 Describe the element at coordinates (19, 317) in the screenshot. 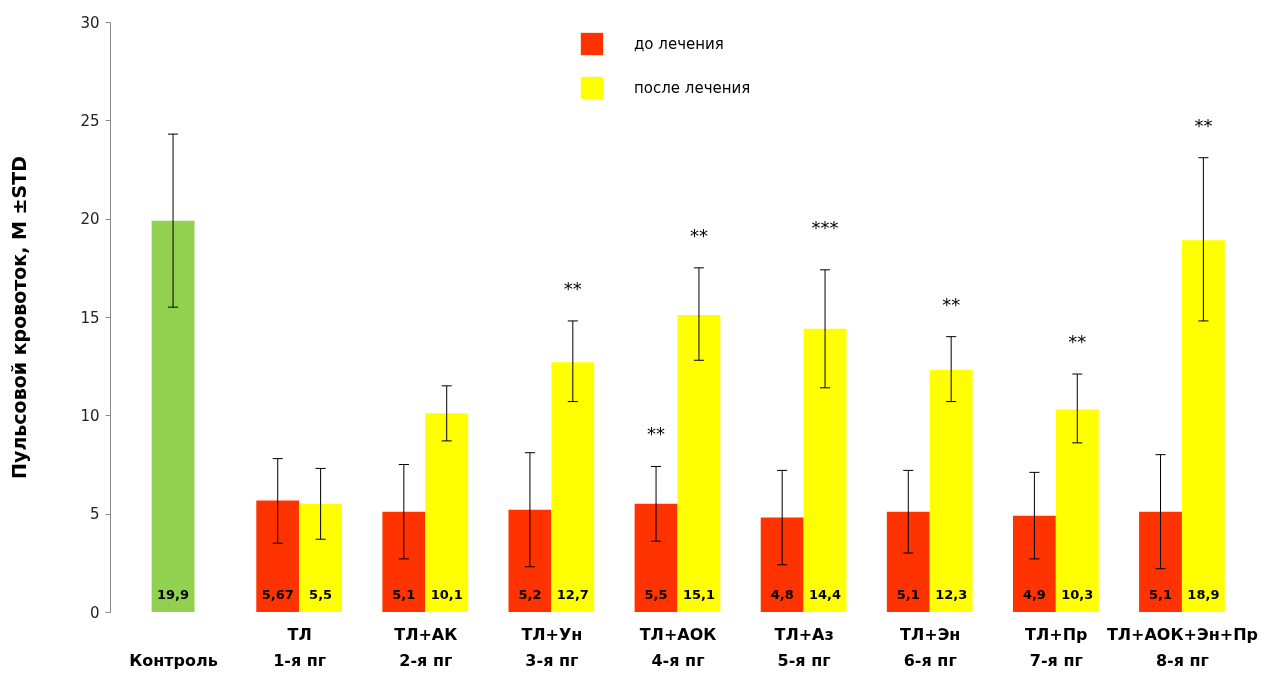

I see `y-axis-title: Пульсовой кровоток, M ±STD` at that location.